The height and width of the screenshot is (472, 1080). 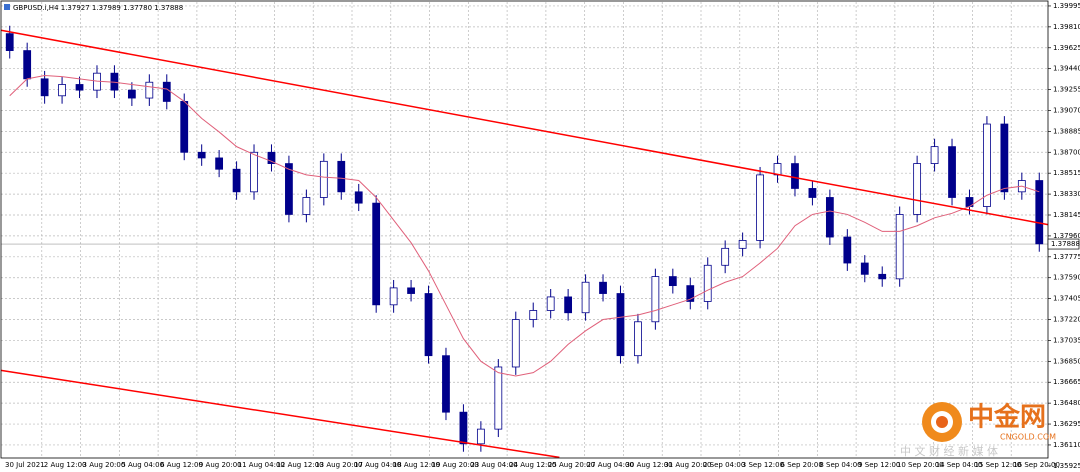 What do you see at coordinates (65, 465) in the screenshot?
I see `x-tick-label: 2 Aug 12:00` at bounding box center [65, 465].